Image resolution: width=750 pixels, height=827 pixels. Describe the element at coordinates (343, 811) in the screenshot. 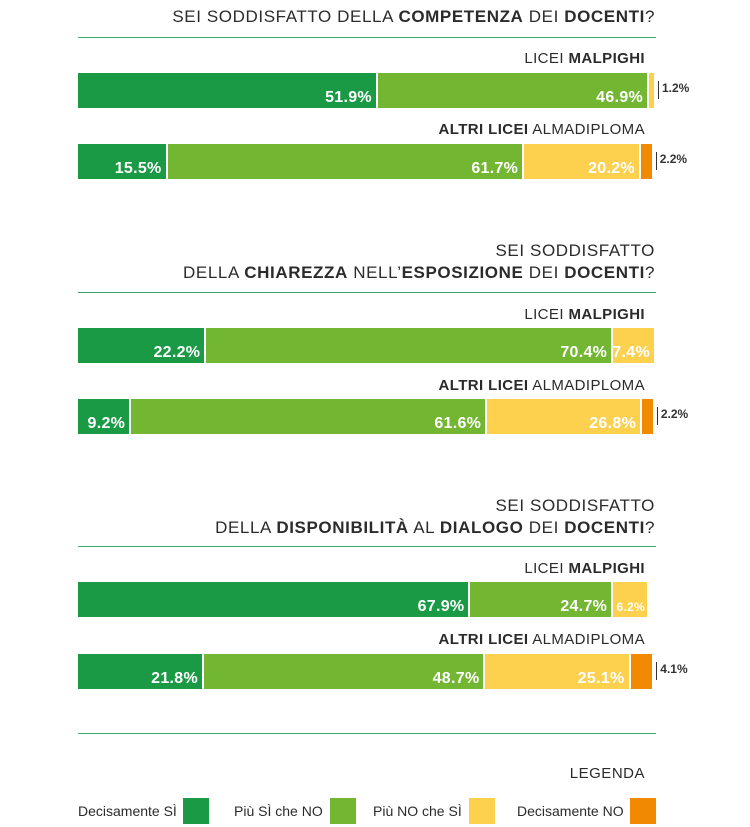

I see `legend-swatch-piu-si` at that location.